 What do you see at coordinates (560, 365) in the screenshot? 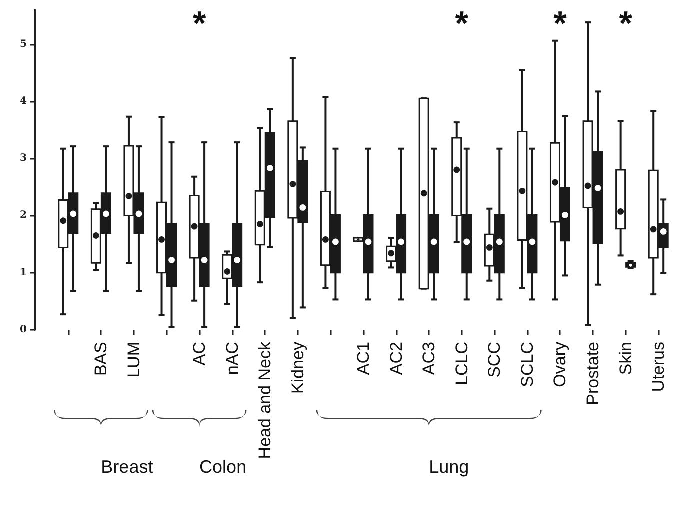
I see `x-tick-label: Ovary` at bounding box center [560, 365].